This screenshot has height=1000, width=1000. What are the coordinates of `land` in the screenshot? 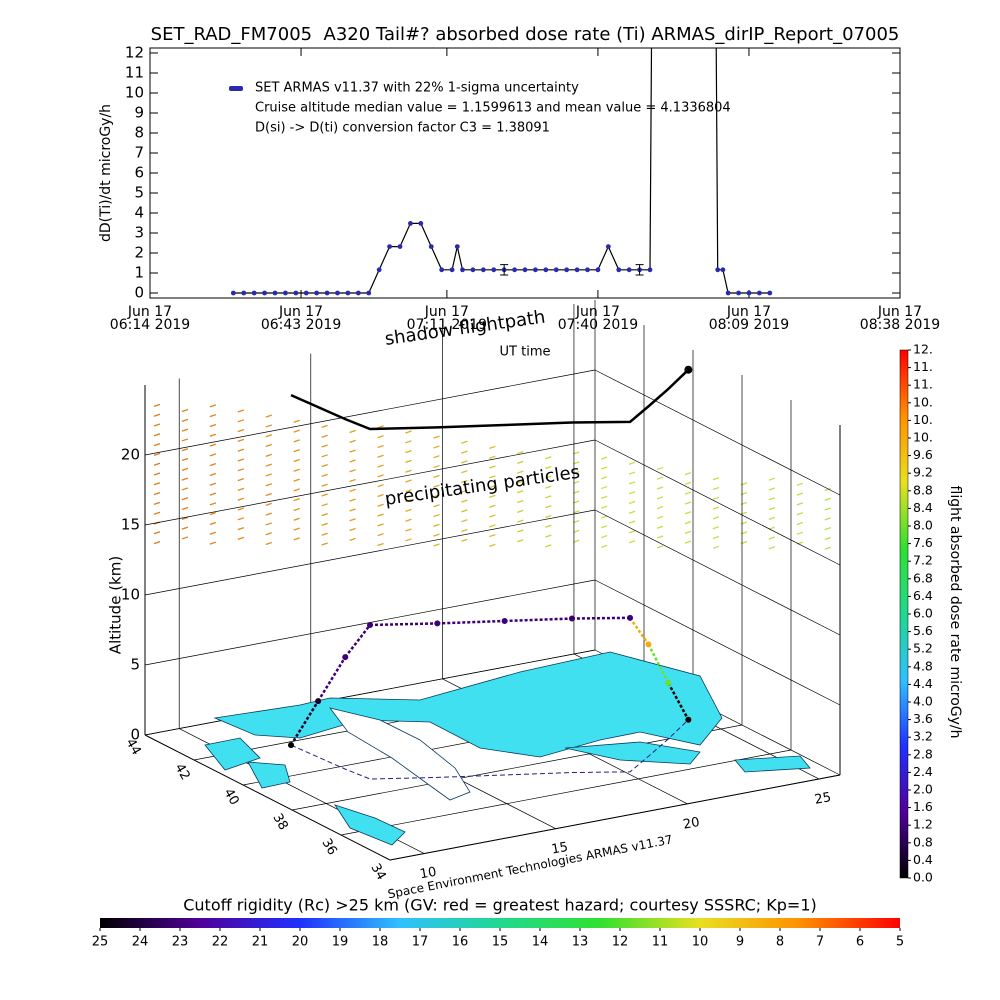 It's located at (232, 754).